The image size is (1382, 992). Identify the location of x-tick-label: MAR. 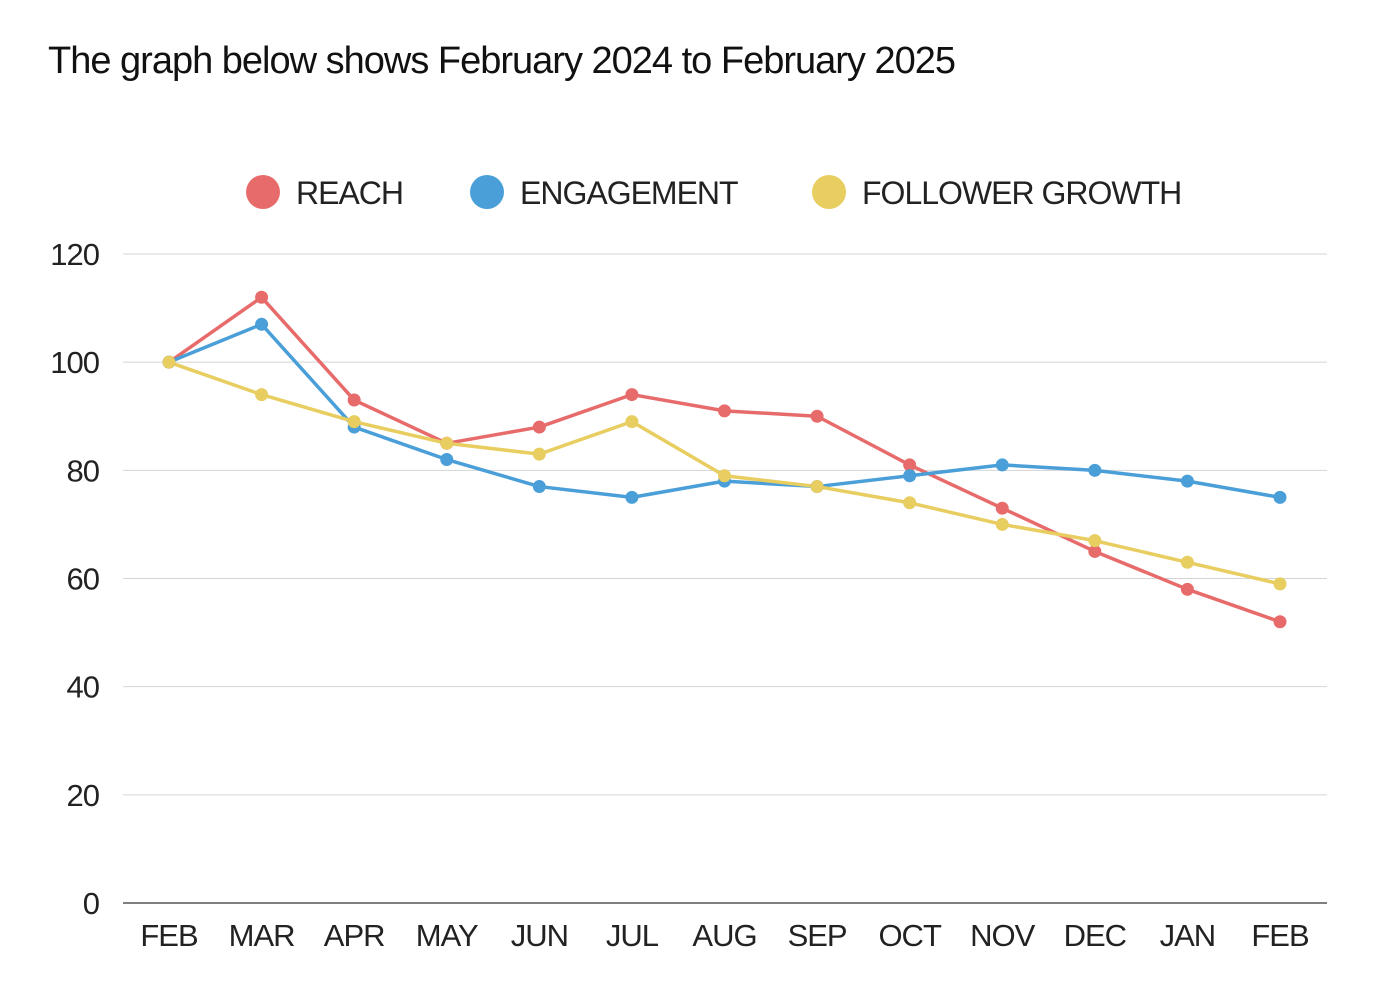
(262, 935).